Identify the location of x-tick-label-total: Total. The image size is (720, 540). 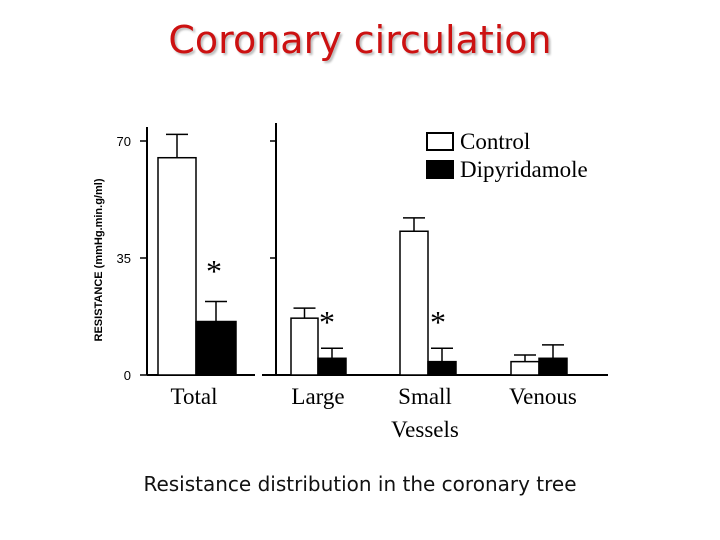
(194, 396).